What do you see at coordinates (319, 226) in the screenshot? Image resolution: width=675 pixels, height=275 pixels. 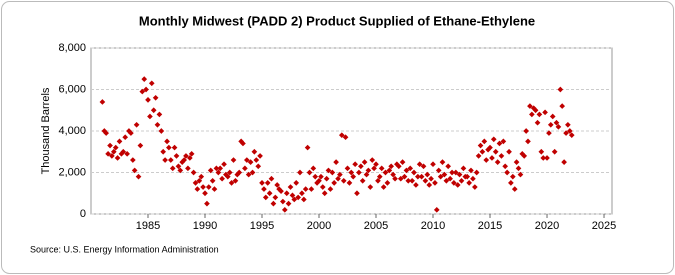 I see `x-tick-label: 2000` at bounding box center [319, 226].